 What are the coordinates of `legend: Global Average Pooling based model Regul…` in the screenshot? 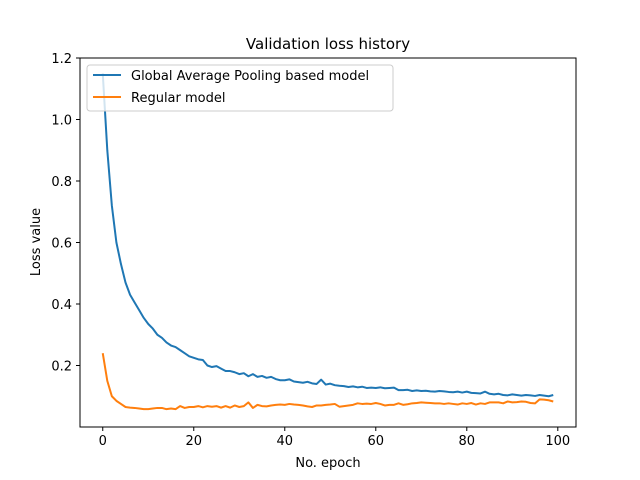 It's located at (240, 88).